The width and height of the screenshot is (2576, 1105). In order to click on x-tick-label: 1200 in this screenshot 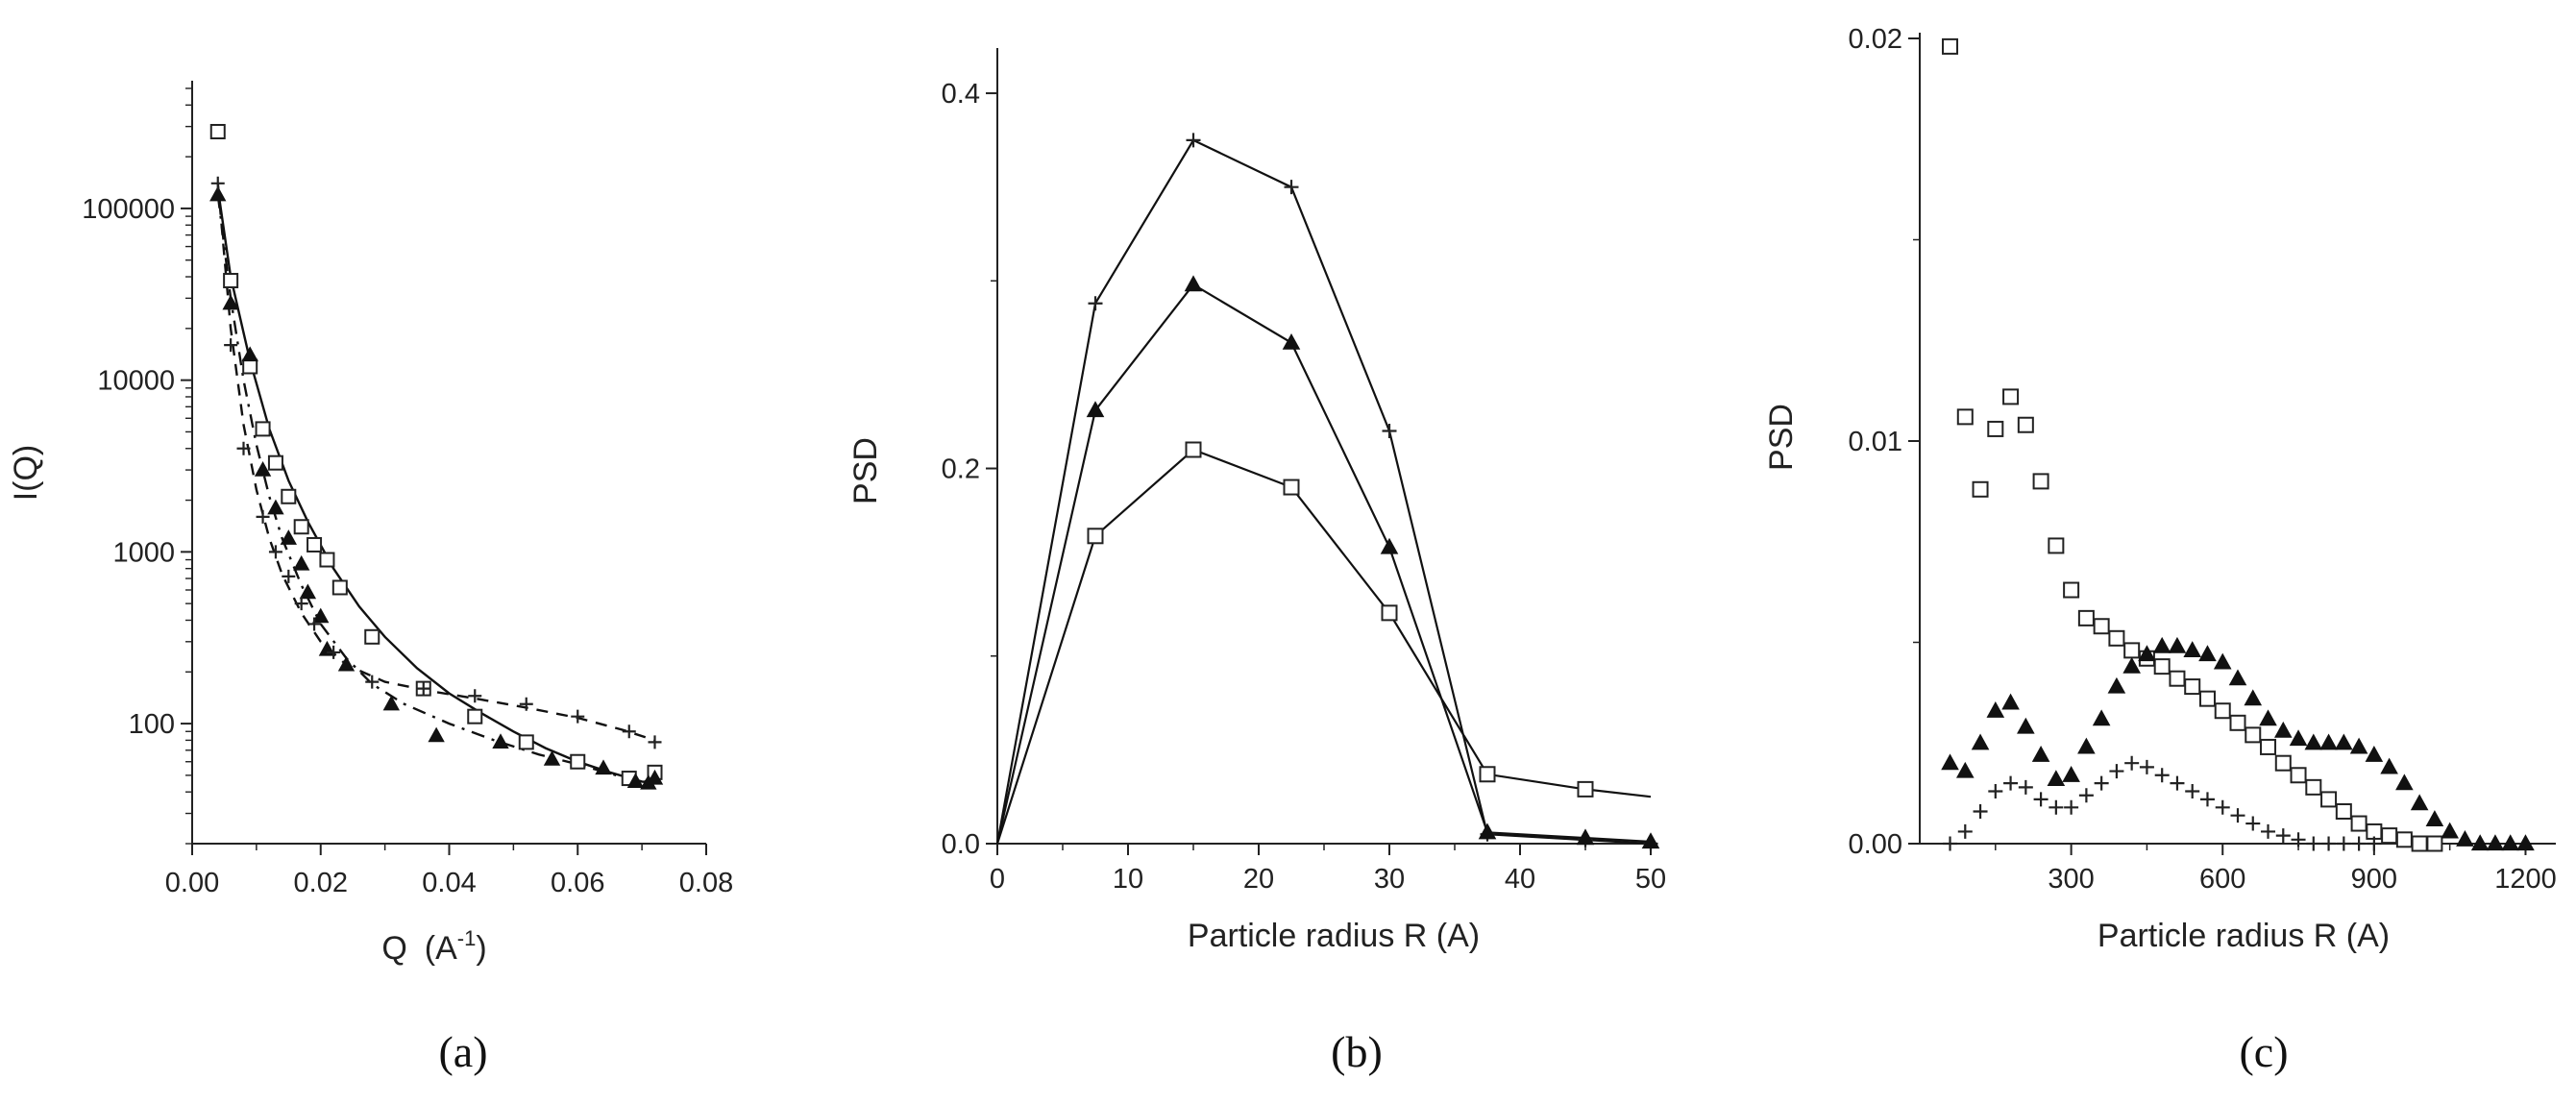, I will do `click(2525, 880)`.